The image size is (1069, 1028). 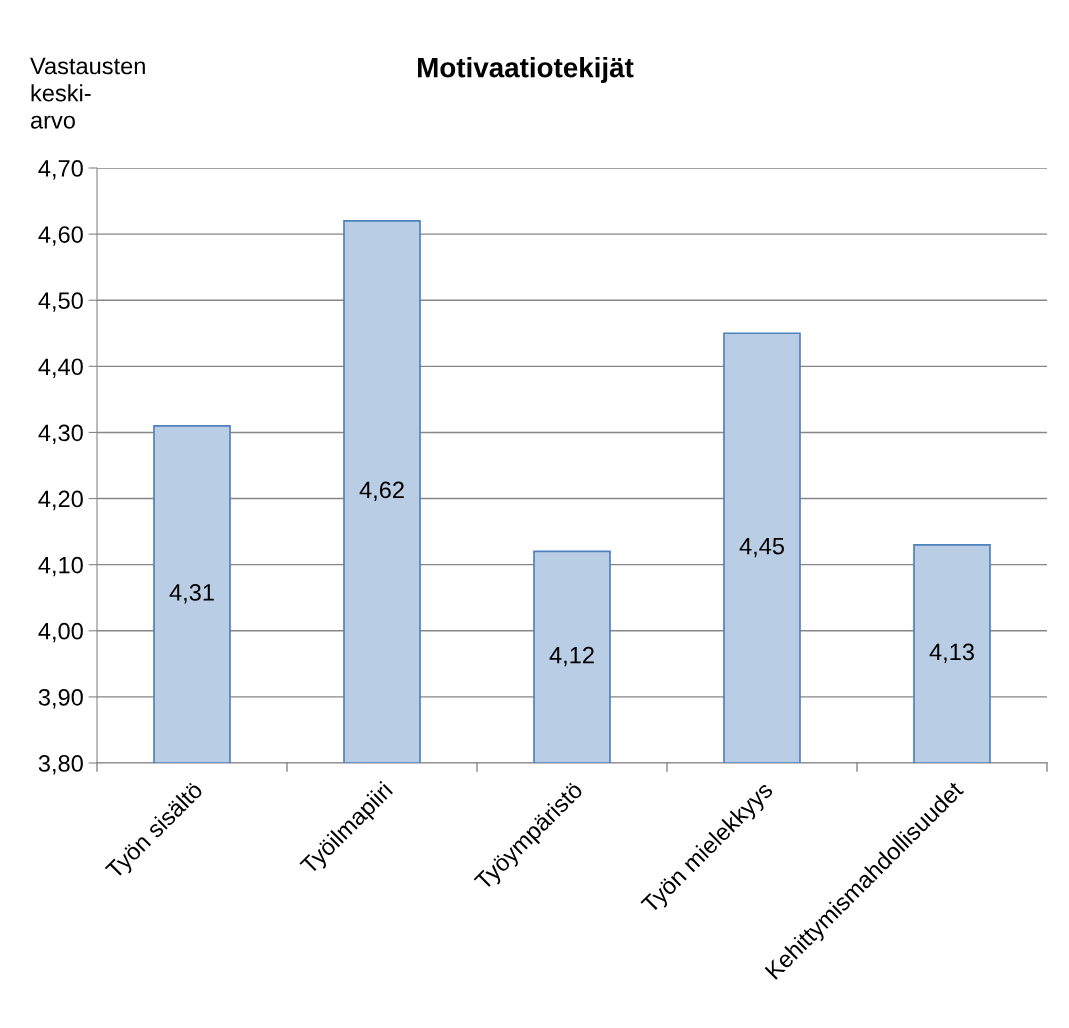 What do you see at coordinates (191, 594) in the screenshot?
I see `data-label: 4,31` at bounding box center [191, 594].